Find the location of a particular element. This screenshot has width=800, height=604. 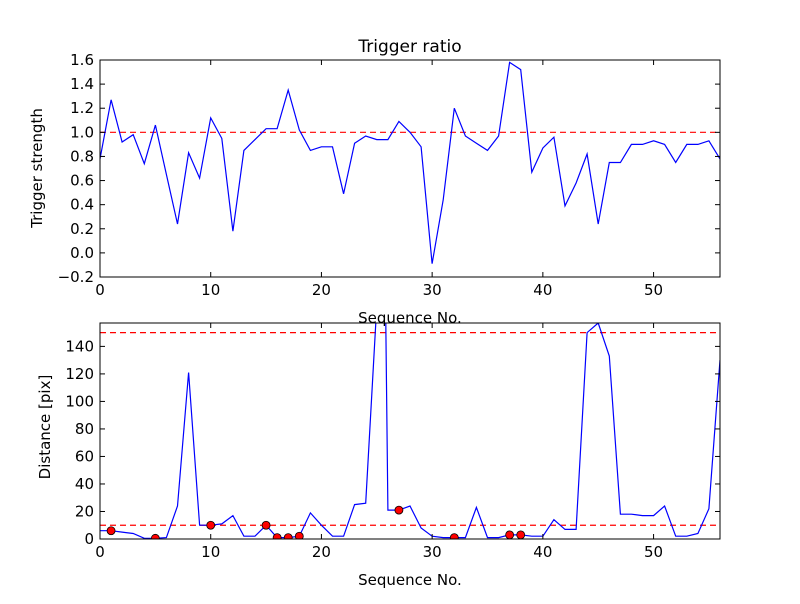

bottom-x-tick-label: 30 is located at coordinates (432, 552).